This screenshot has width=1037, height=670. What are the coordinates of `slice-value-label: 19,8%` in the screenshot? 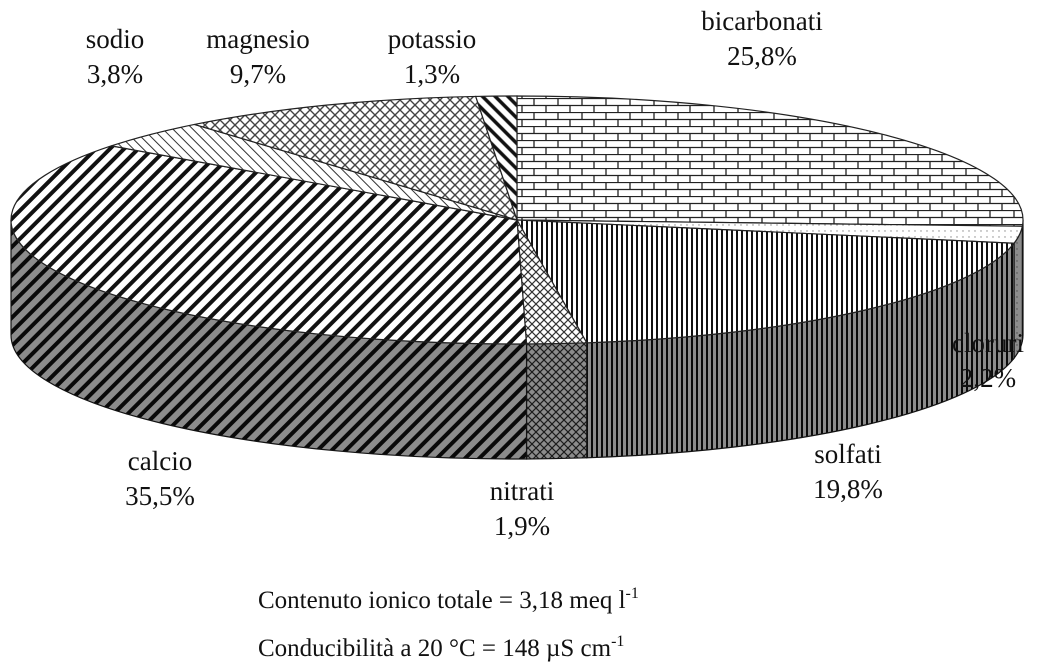 It's located at (848, 489).